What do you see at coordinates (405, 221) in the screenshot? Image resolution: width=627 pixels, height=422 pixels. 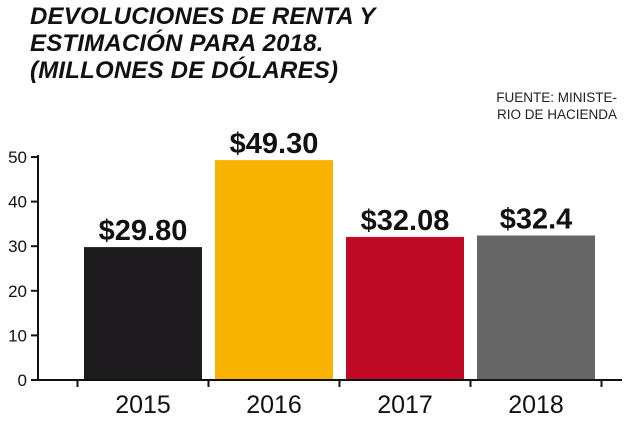 I see `value-label-2017: $32.08` at bounding box center [405, 221].